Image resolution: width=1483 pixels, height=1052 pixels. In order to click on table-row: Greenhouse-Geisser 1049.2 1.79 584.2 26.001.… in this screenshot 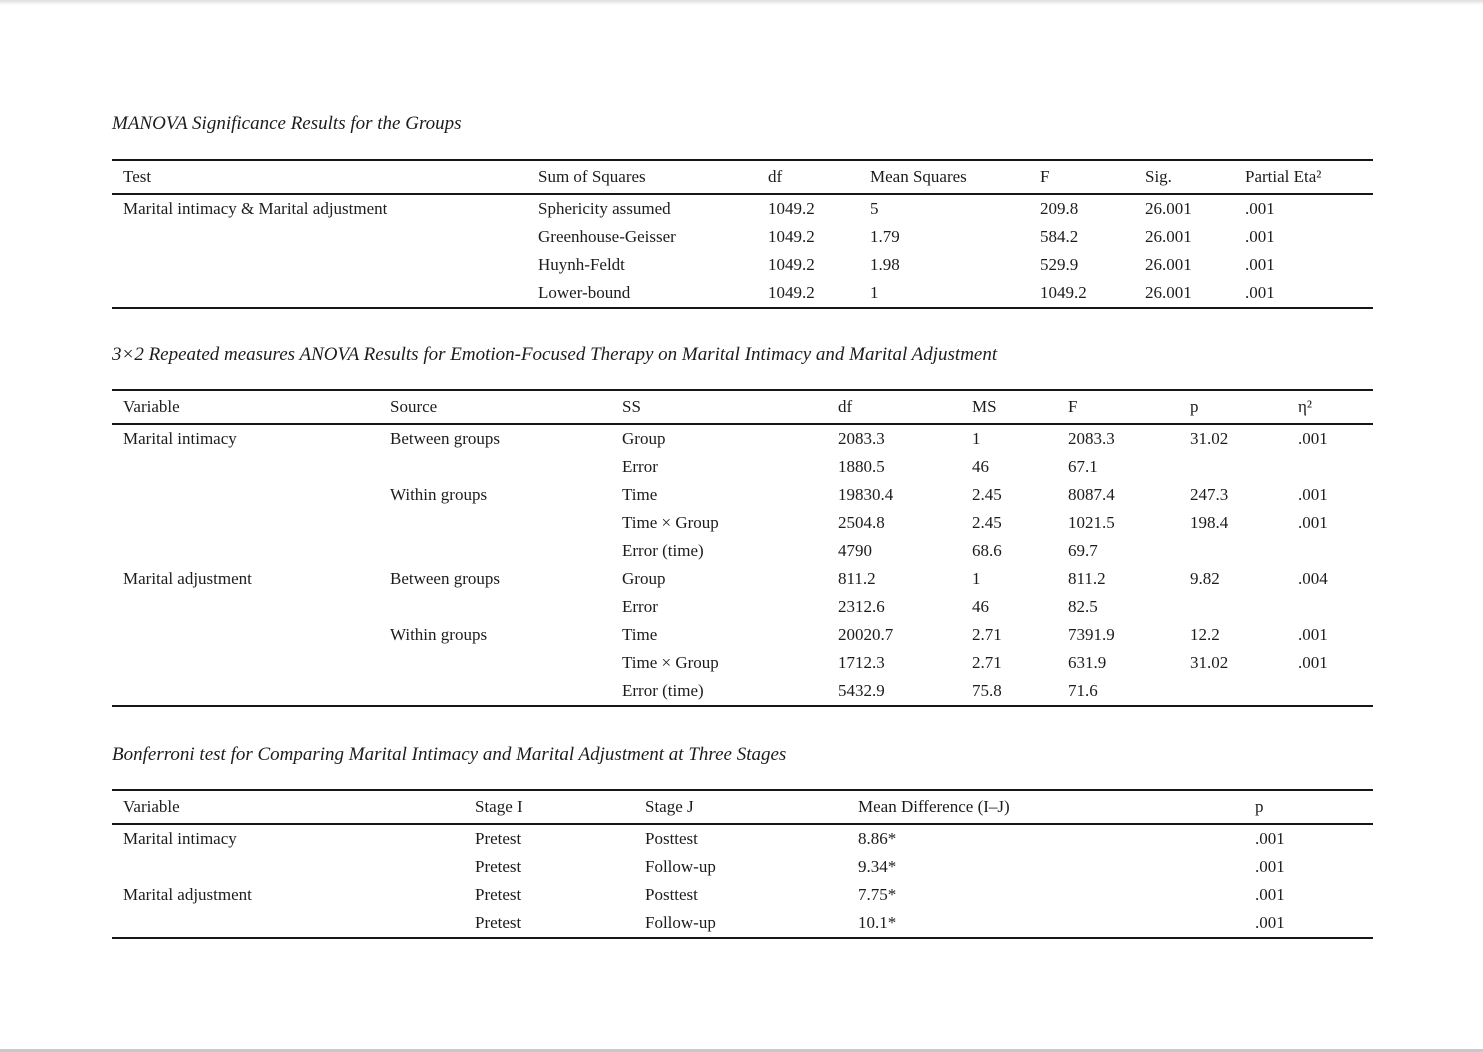, I will do `click(742, 237)`.